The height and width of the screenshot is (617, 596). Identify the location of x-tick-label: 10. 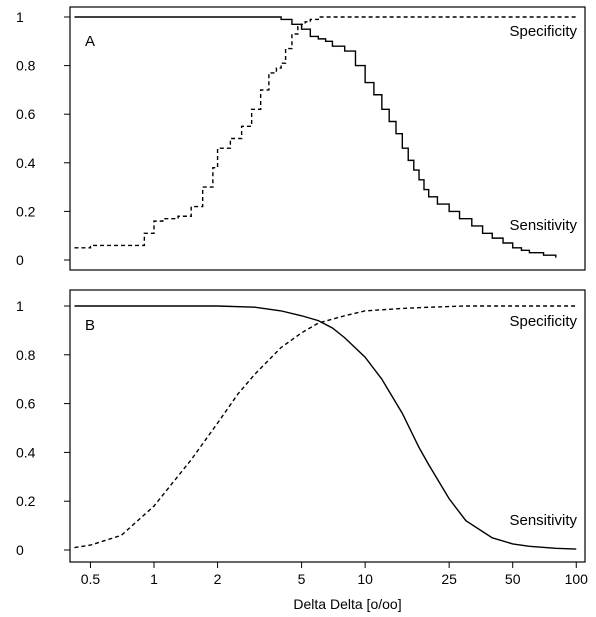
(365, 579).